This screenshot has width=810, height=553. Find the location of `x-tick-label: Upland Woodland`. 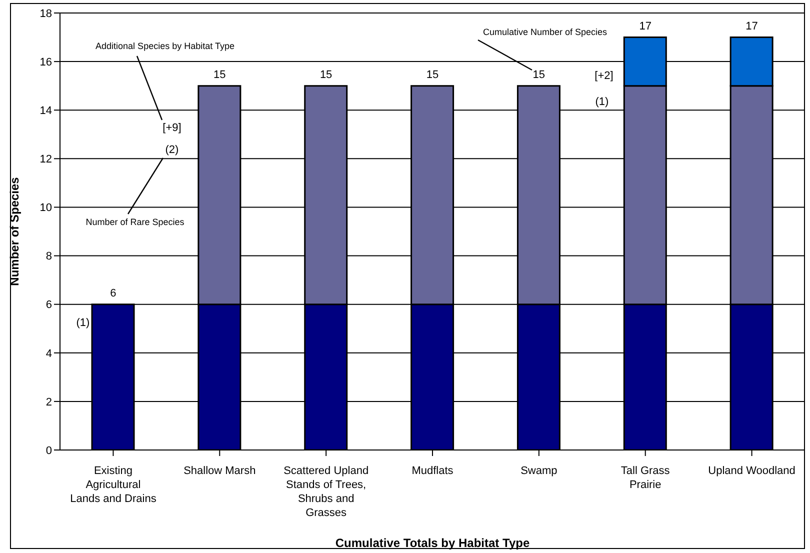

x-tick-label: Upland Woodland is located at coordinates (752, 471).